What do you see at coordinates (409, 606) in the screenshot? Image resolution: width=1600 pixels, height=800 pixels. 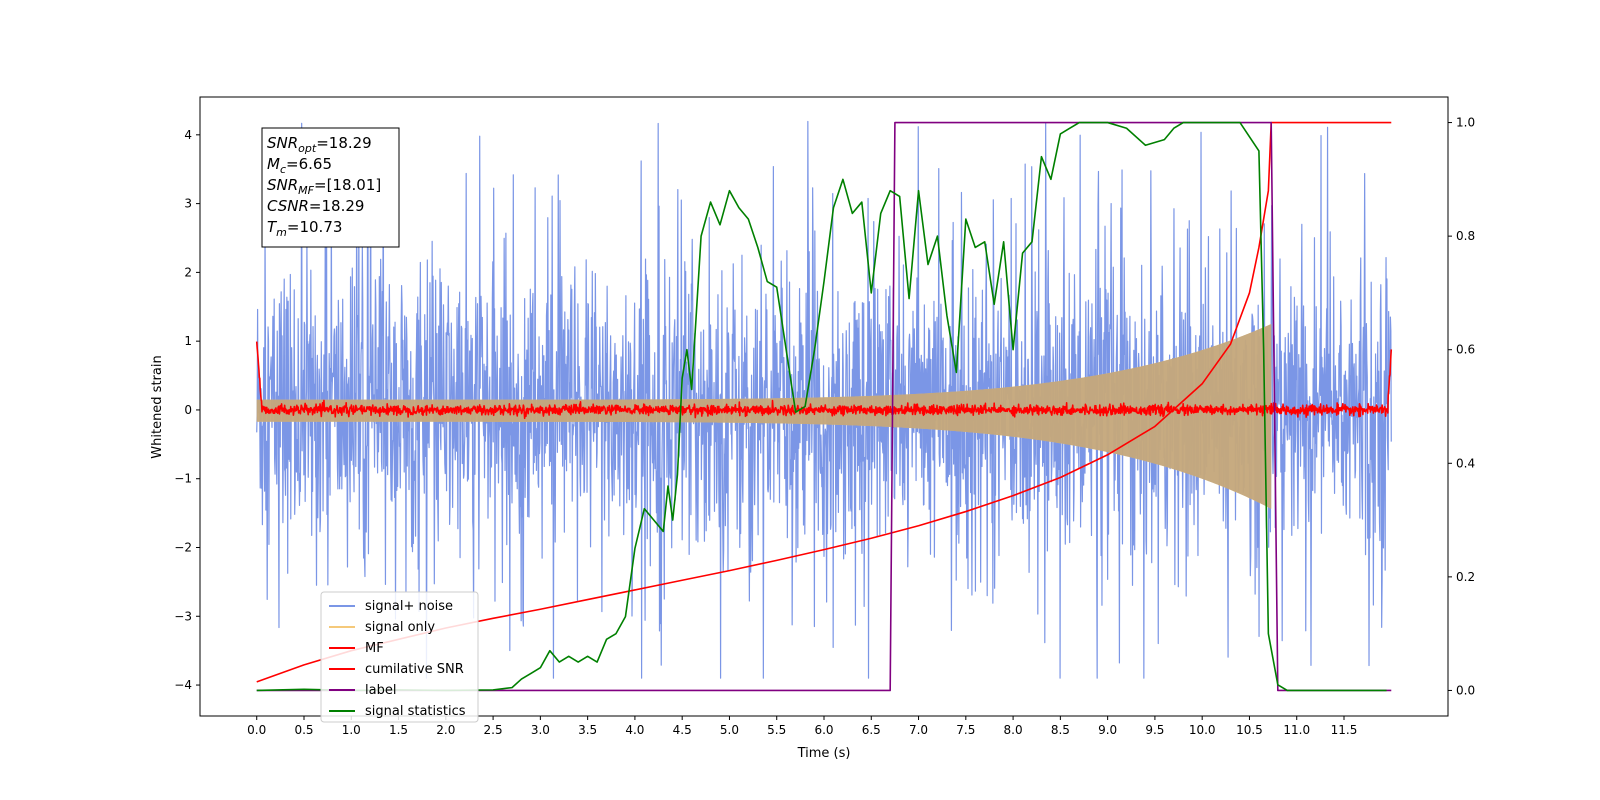 I see `legend-label: signal+ noise` at bounding box center [409, 606].